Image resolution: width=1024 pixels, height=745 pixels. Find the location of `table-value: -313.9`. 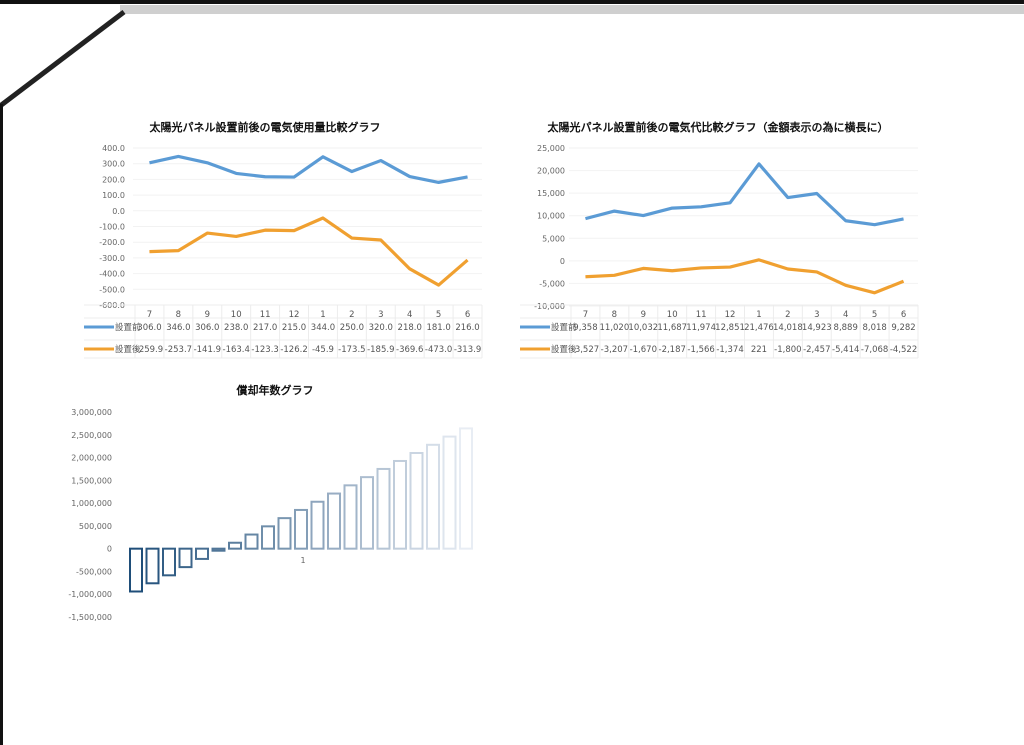

table-value: -313.9 is located at coordinates (467, 350).